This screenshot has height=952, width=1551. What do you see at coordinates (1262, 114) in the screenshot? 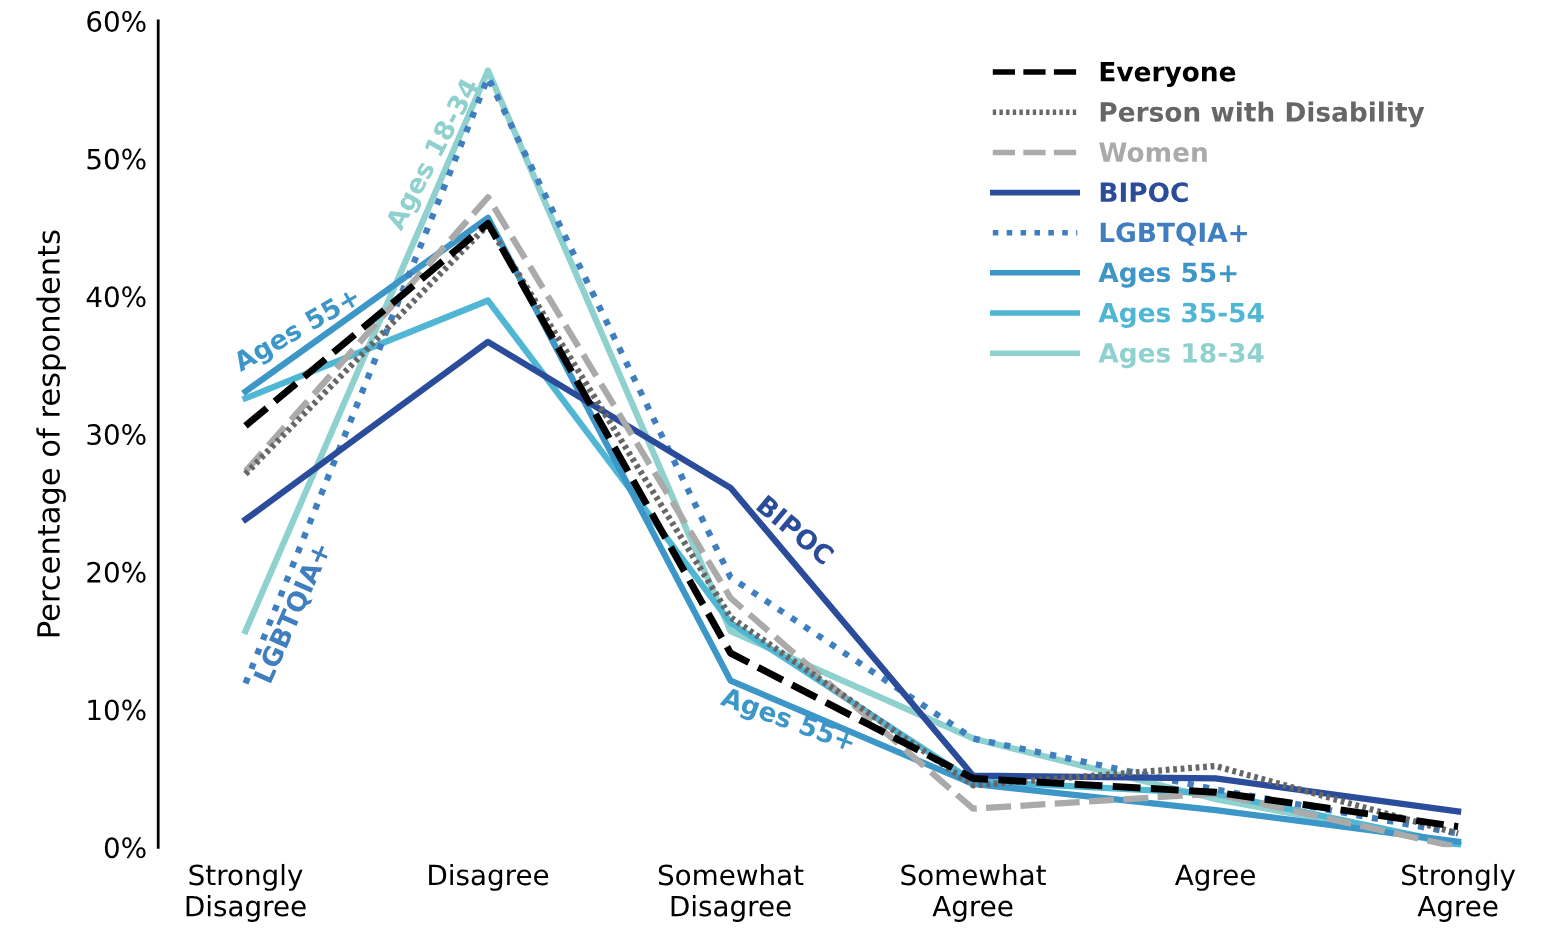
I see `legend-label: Person with Disability` at bounding box center [1262, 114].